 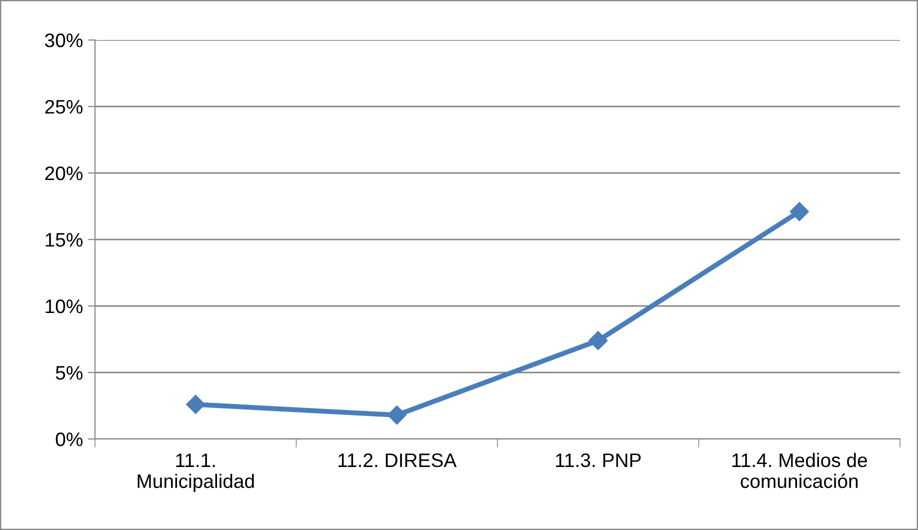 What do you see at coordinates (64, 173) in the screenshot?
I see `y-tick-label: 20%` at bounding box center [64, 173].